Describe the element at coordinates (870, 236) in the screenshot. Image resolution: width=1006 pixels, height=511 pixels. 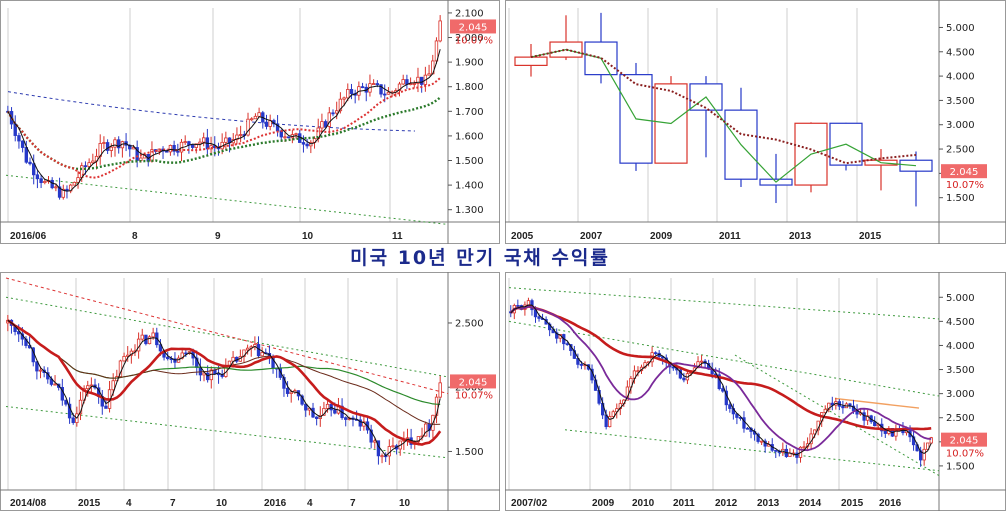
I see `x-tick-label: 2015` at that location.